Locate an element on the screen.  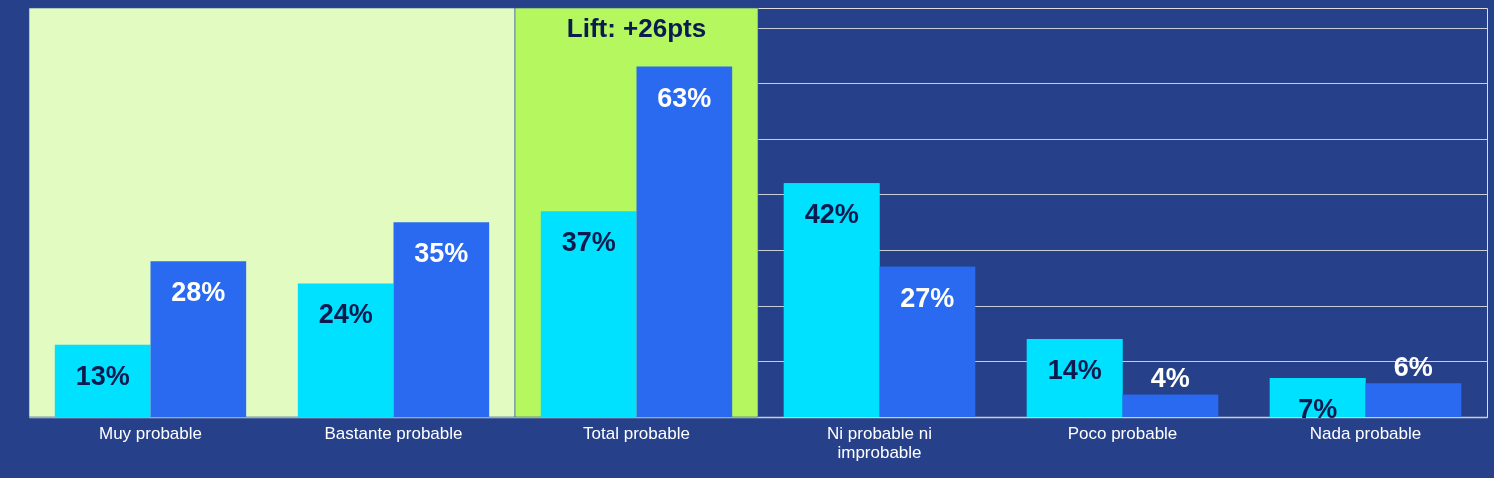
x-tick-label: Poco probable is located at coordinates (1122, 433).